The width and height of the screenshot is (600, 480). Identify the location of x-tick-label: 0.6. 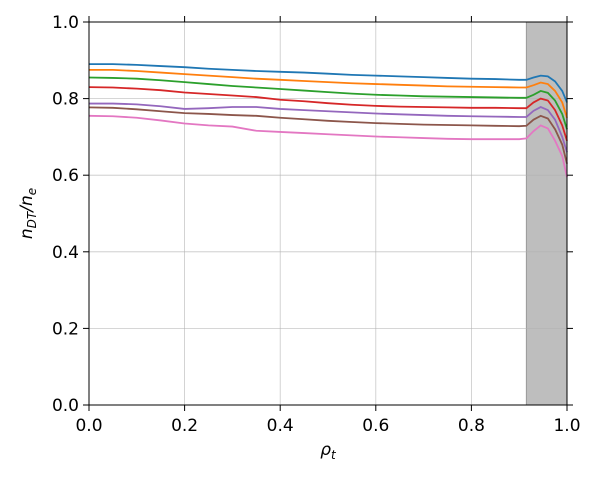
(375, 426).